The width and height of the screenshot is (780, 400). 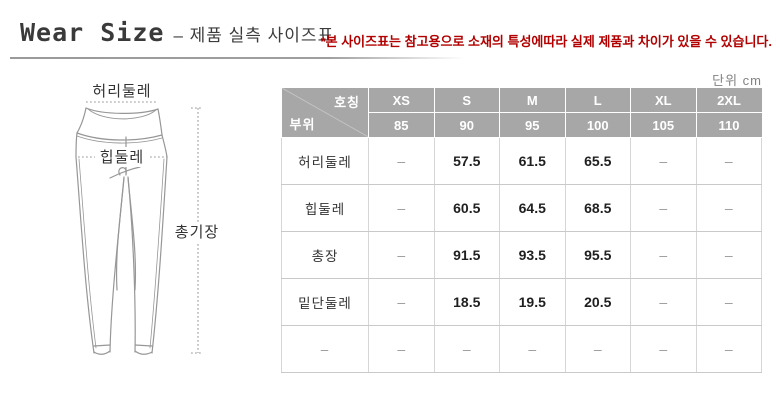 I want to click on value-cell: 57.5, so click(x=466, y=161).